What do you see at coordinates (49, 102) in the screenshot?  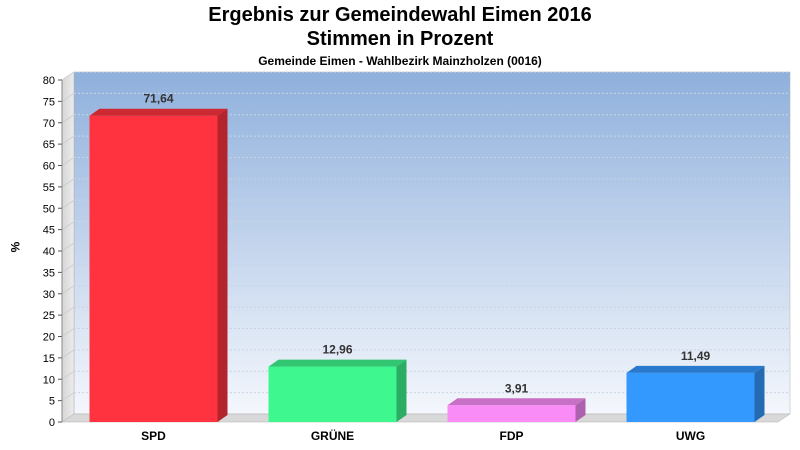 I see `y-tick-label: 75` at bounding box center [49, 102].